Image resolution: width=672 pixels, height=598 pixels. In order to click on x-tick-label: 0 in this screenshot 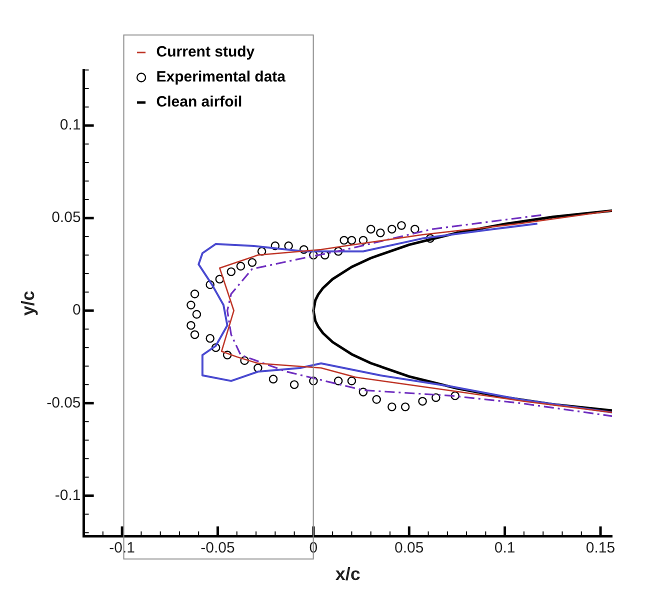, I will do `click(313, 548)`.